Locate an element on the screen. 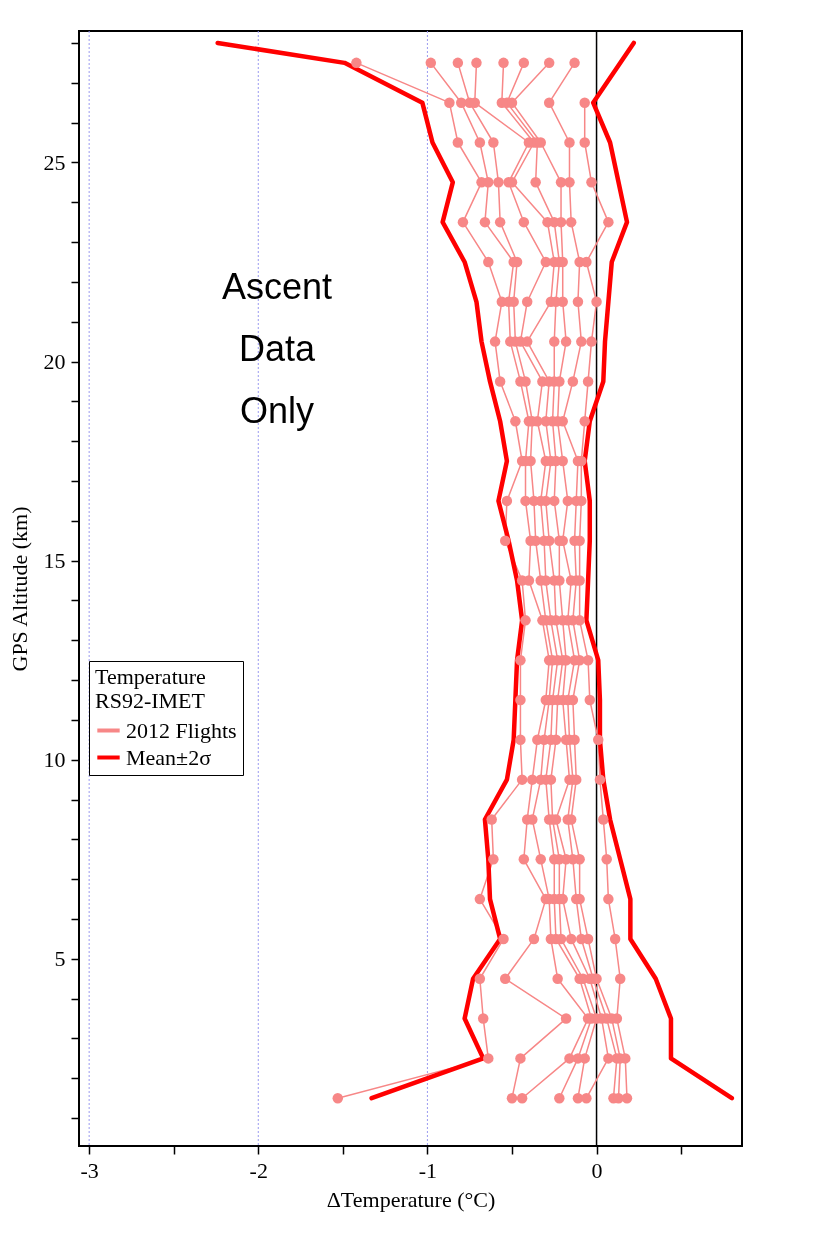 The width and height of the screenshot is (816, 1248). annotation: Ascent Data Only is located at coordinates (277, 348).